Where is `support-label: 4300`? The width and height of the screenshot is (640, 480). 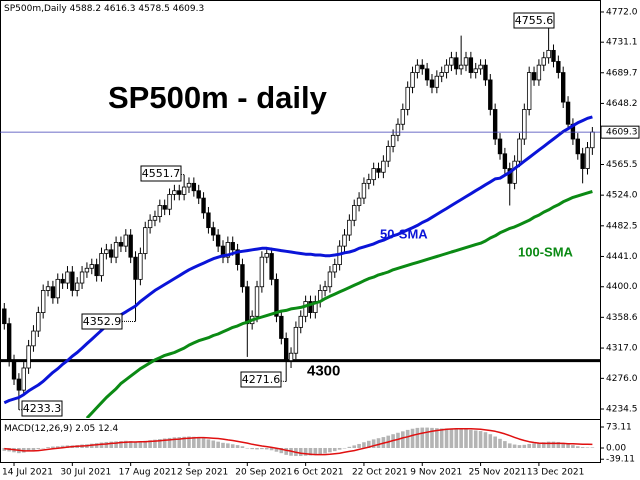
support-label: 4300 is located at coordinates (323, 371).